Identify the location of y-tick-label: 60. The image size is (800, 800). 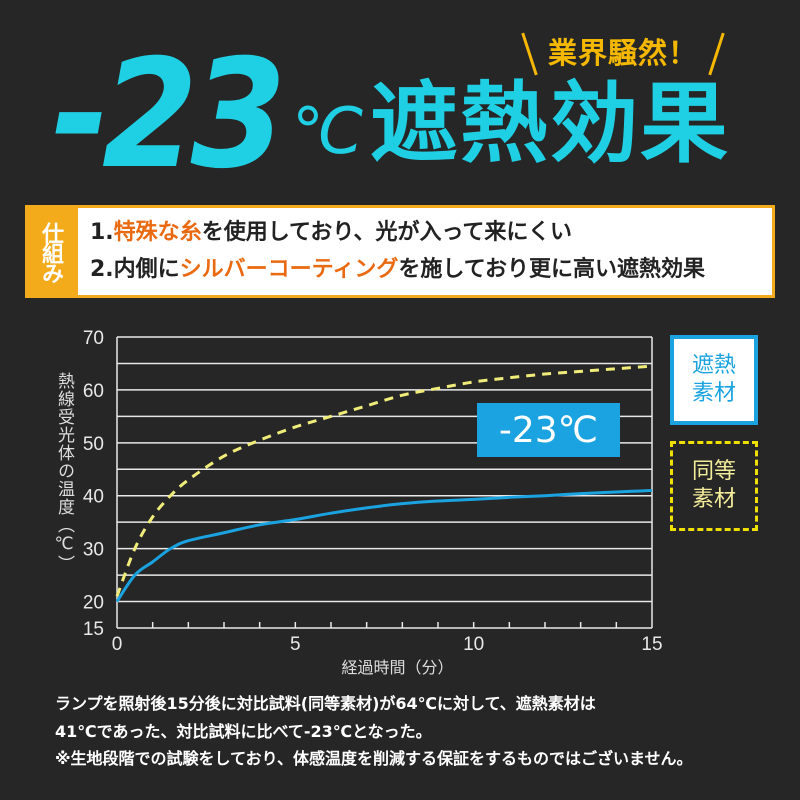
(93, 391).